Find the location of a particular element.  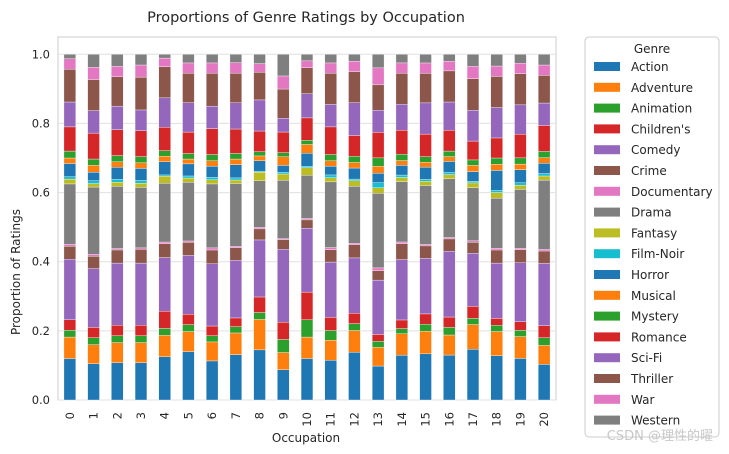

legend-entry-label: Fantasy is located at coordinates (654, 233).